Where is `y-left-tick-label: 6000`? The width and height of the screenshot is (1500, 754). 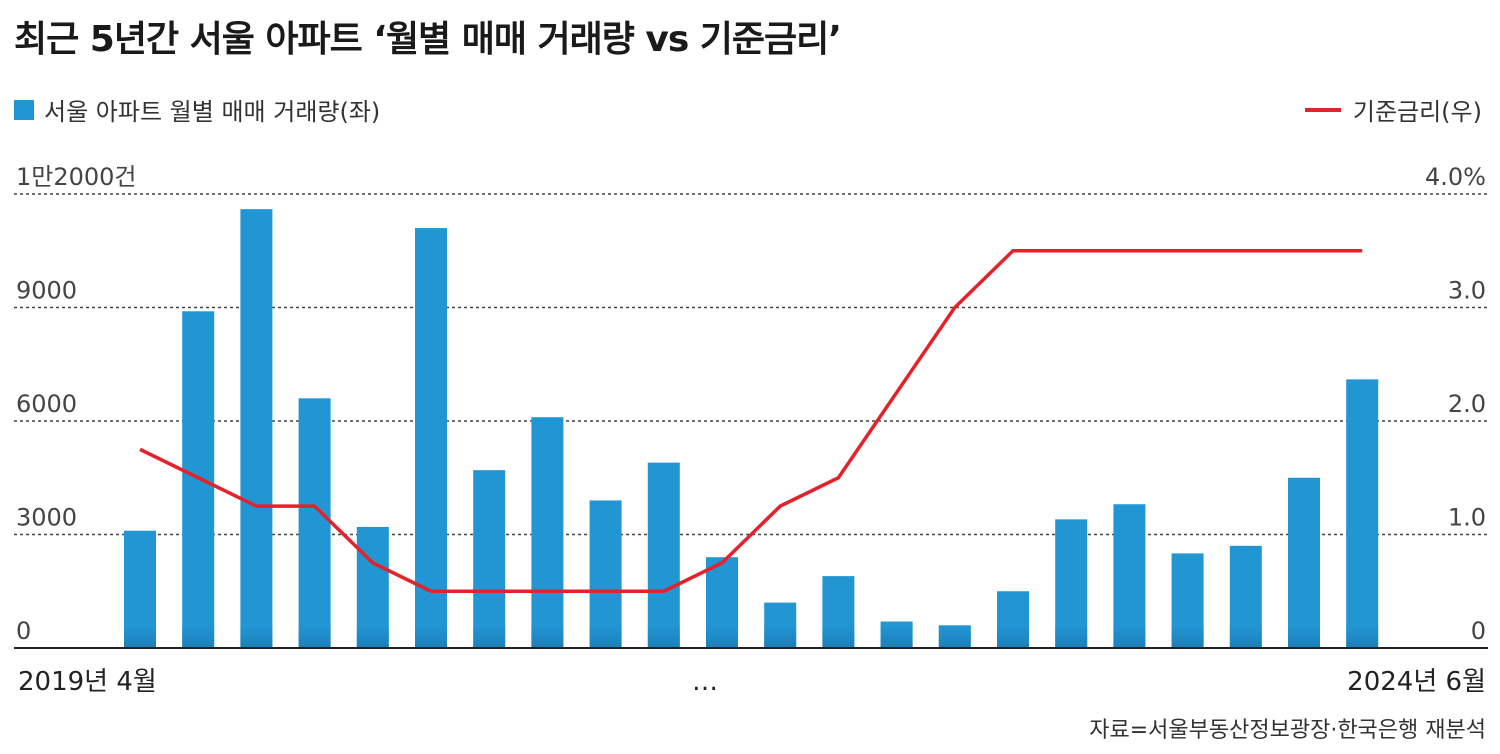
y-left-tick-label: 6000 is located at coordinates (46, 404).